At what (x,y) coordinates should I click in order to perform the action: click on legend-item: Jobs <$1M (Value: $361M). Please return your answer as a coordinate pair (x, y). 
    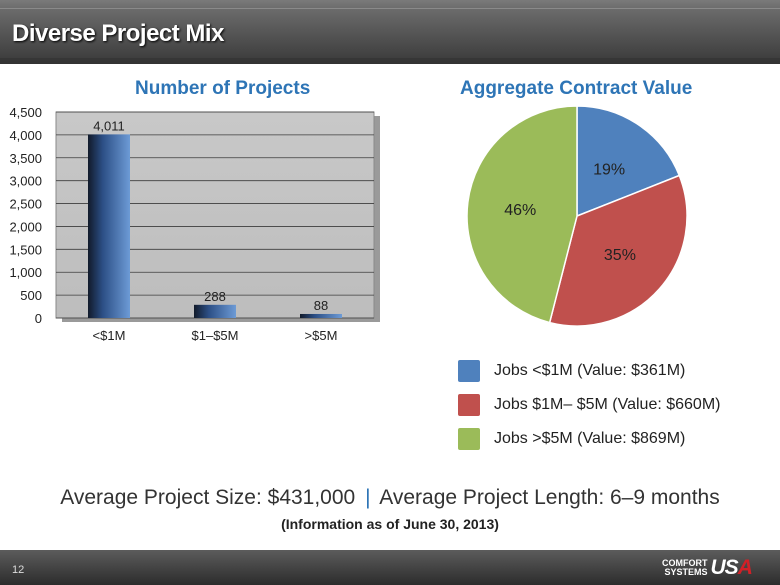
    Looking at the image, I should click on (589, 371).